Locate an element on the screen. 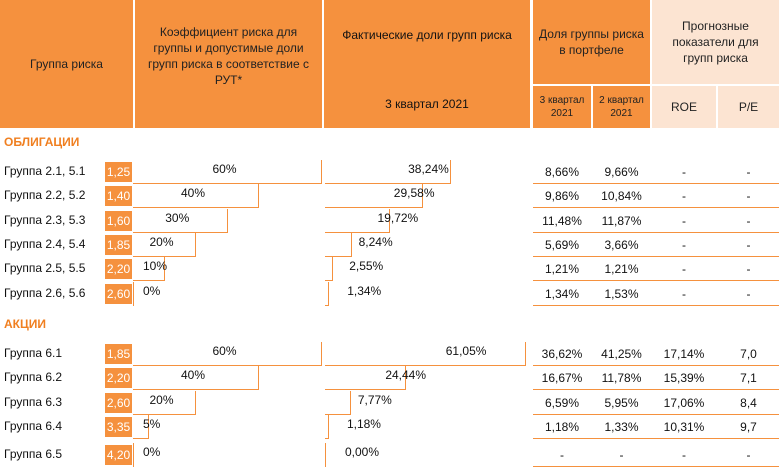 The width and height of the screenshot is (779, 473). row-name: Группа 2.3, 5.3 is located at coordinates (45, 219).